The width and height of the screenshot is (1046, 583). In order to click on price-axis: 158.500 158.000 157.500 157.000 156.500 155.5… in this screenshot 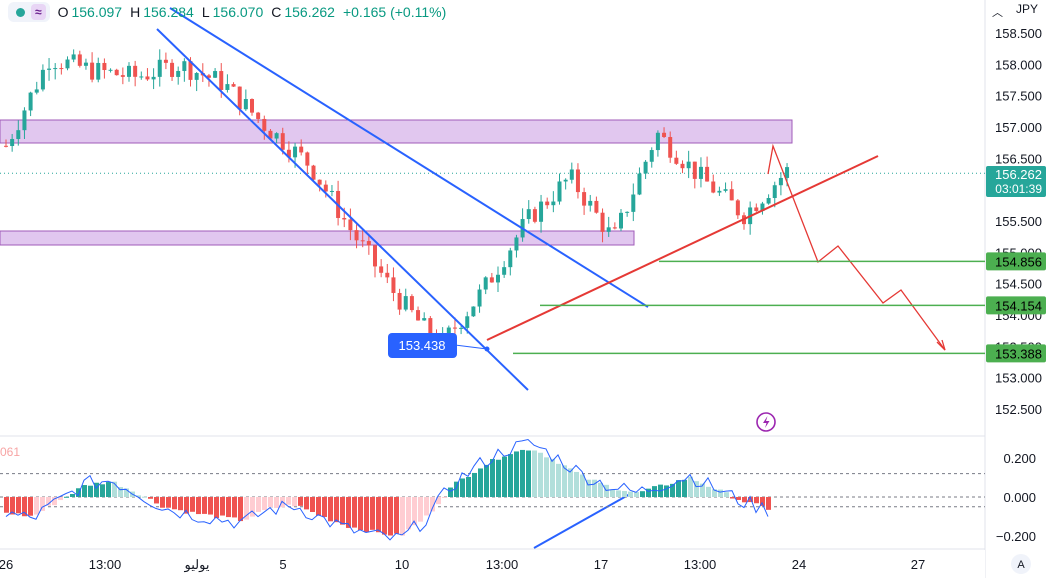, I will do `click(1016, 289)`.